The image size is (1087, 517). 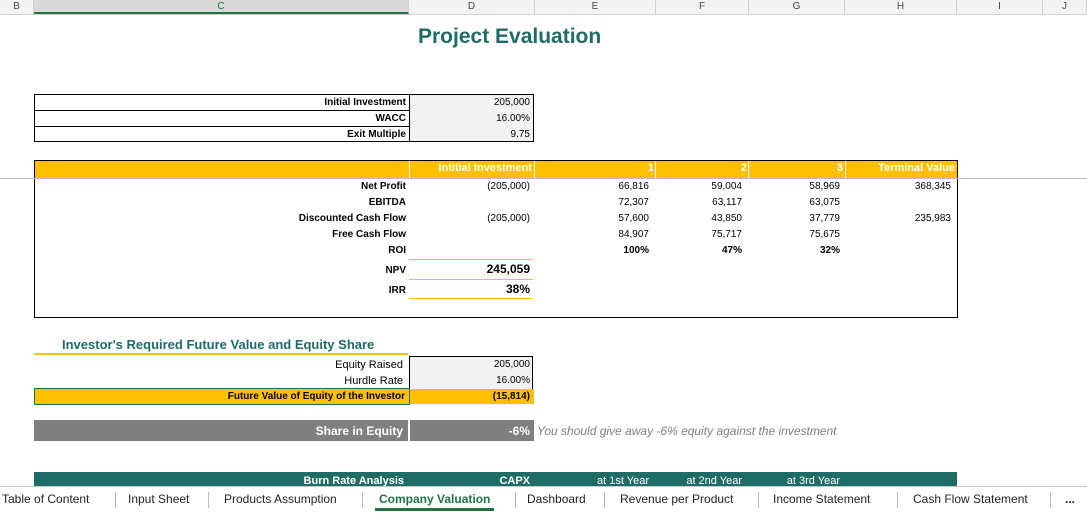 I want to click on cell-fcf-y3: 75,675, so click(x=824, y=234).